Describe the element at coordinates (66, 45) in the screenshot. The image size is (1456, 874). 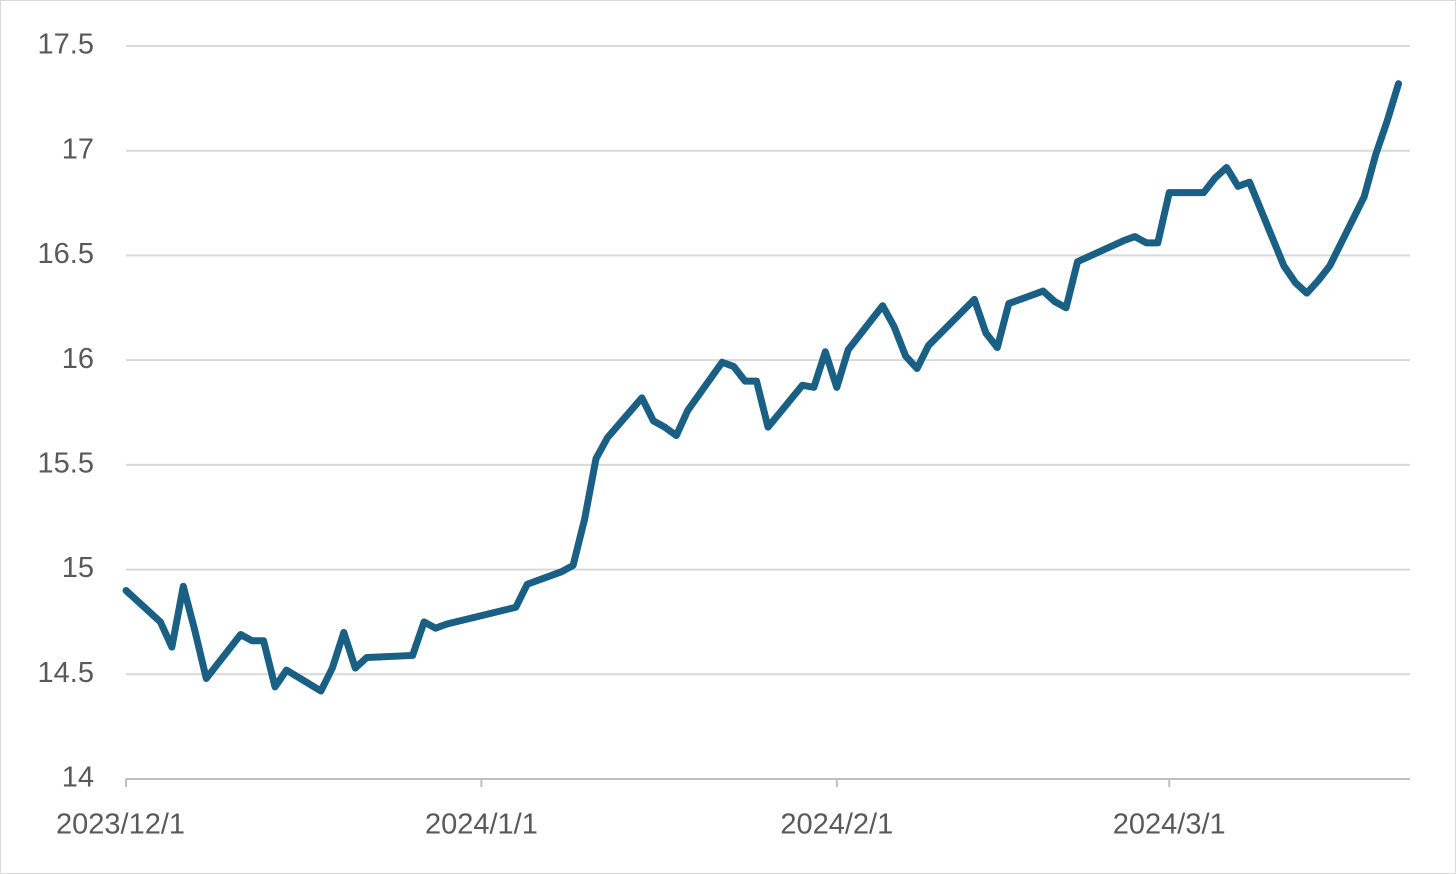
I see `y-tick-label: 17.5` at that location.